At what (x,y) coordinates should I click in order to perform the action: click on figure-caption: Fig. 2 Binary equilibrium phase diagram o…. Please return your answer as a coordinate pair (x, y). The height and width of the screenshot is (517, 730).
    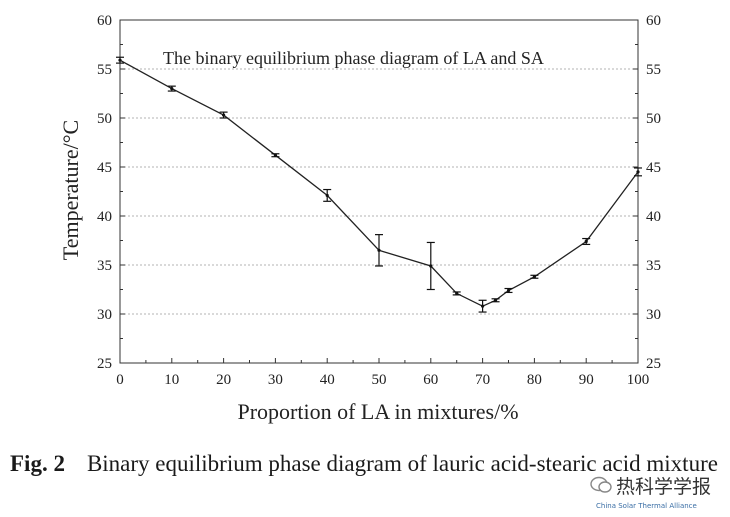
    Looking at the image, I should click on (370, 463).